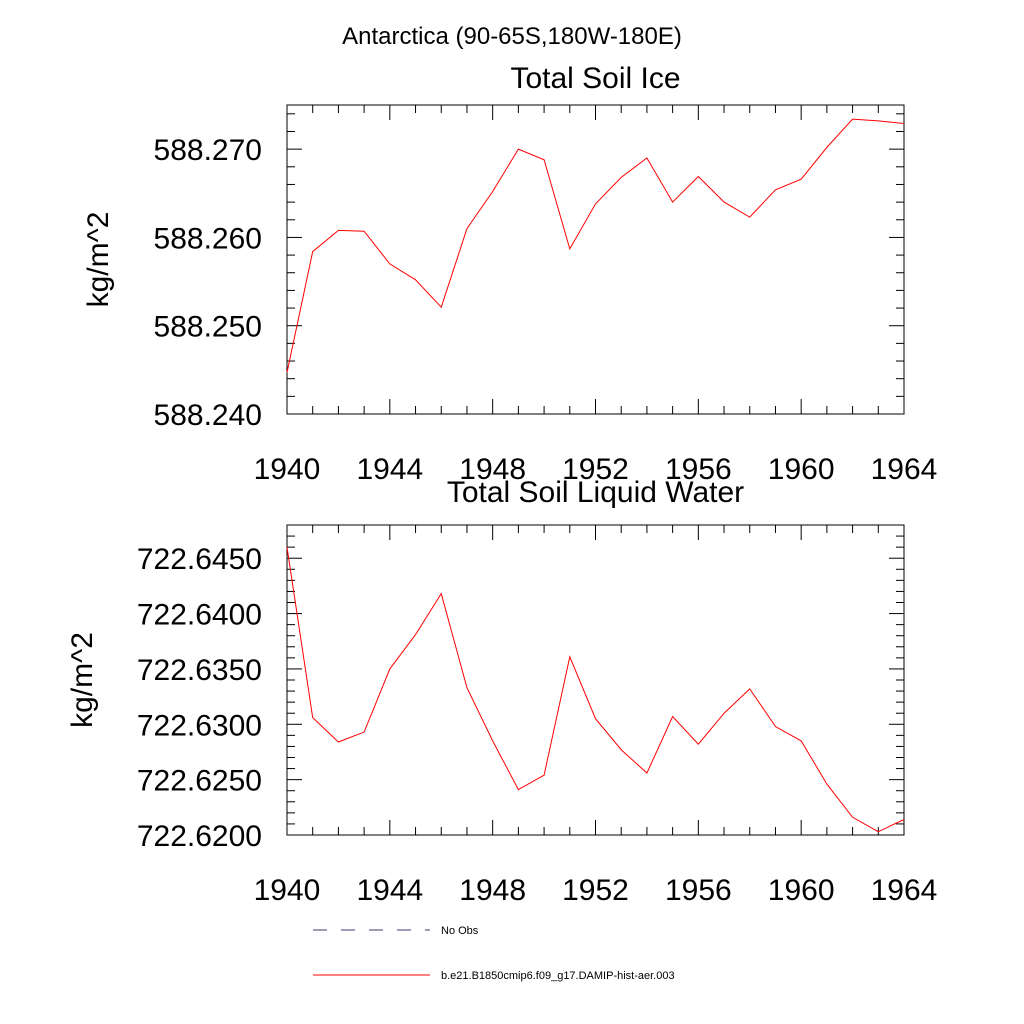  I want to click on panel-title: Total Soil Liquid Water, so click(595, 492).